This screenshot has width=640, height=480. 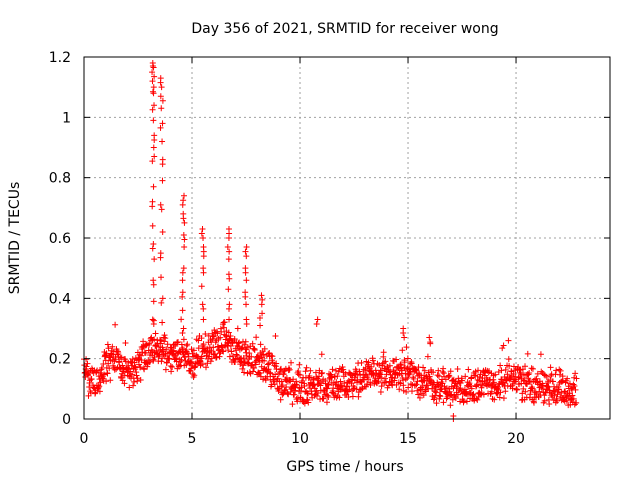 I want to click on y-tick-label: 1, so click(x=66, y=118).